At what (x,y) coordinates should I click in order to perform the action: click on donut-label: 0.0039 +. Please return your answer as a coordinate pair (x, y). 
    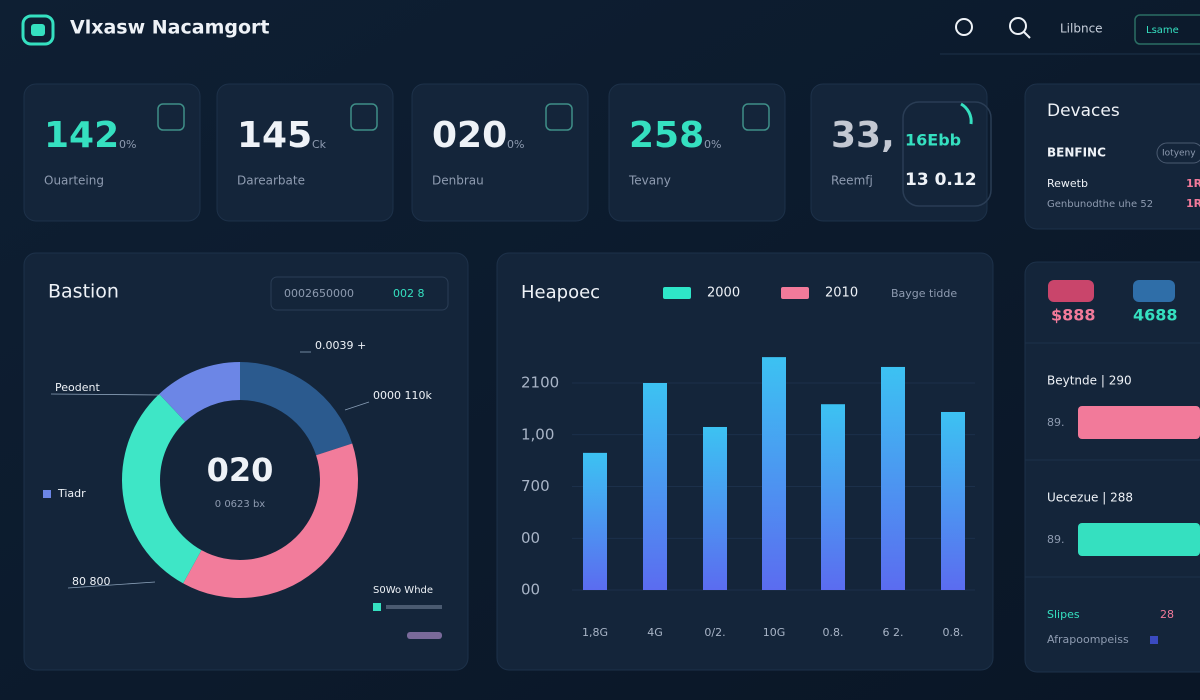
    Looking at the image, I should click on (340, 345).